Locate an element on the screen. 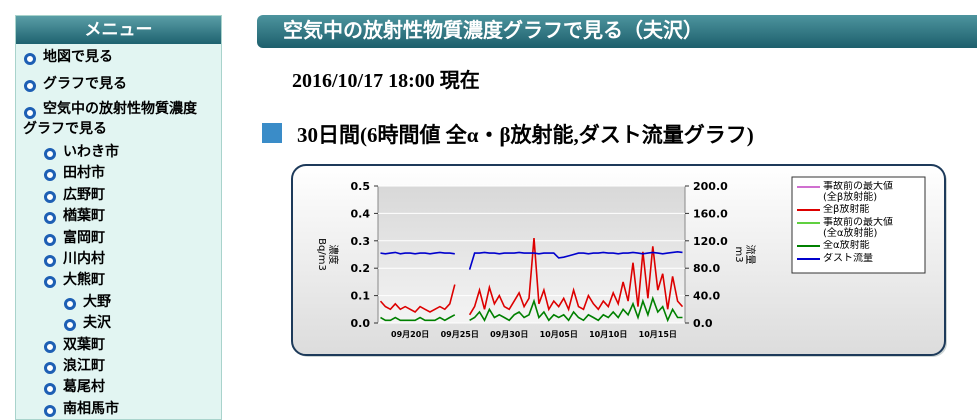  legend-label: 全α放射能 is located at coordinates (846, 245).